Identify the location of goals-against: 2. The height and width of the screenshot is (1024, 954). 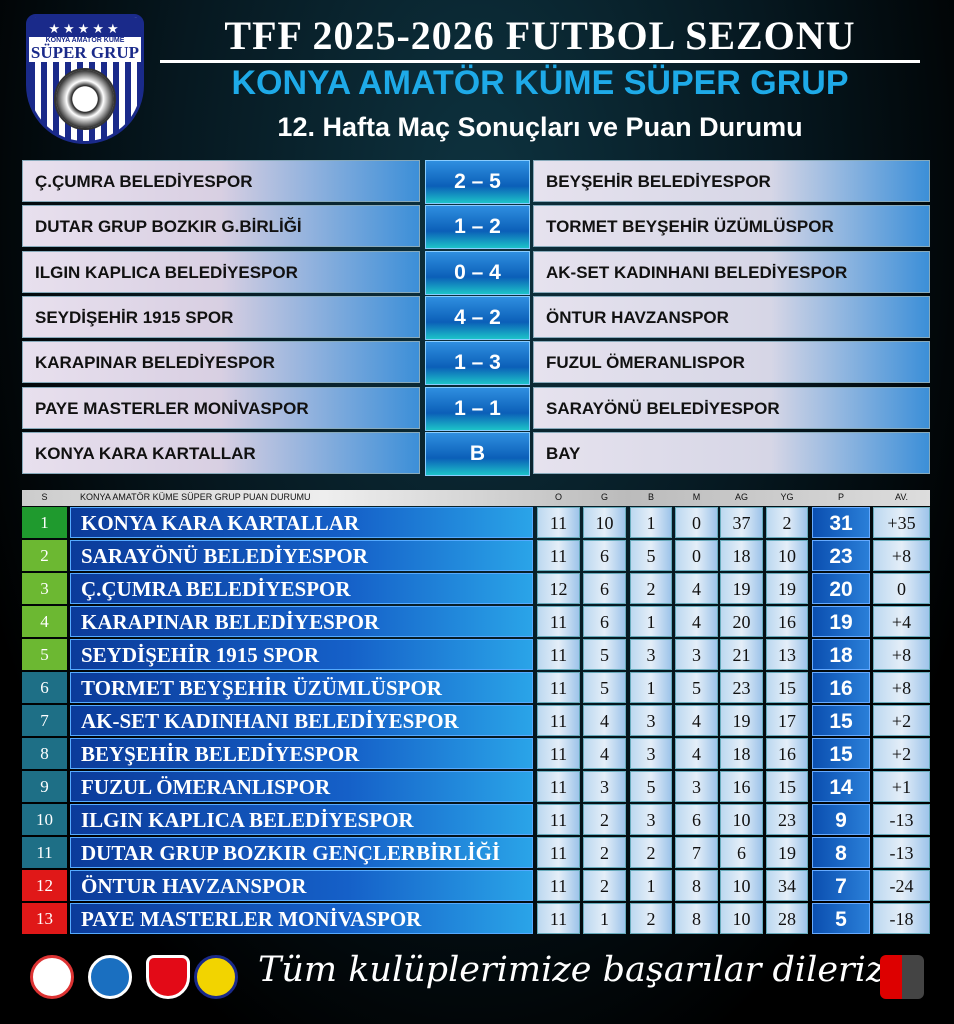
(787, 522).